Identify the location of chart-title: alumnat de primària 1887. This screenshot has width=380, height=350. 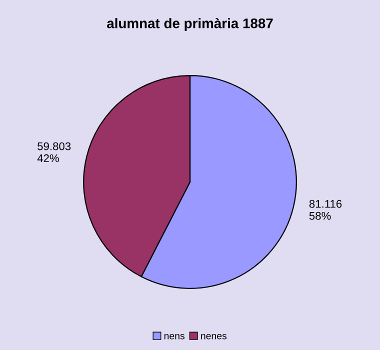
(190, 25).